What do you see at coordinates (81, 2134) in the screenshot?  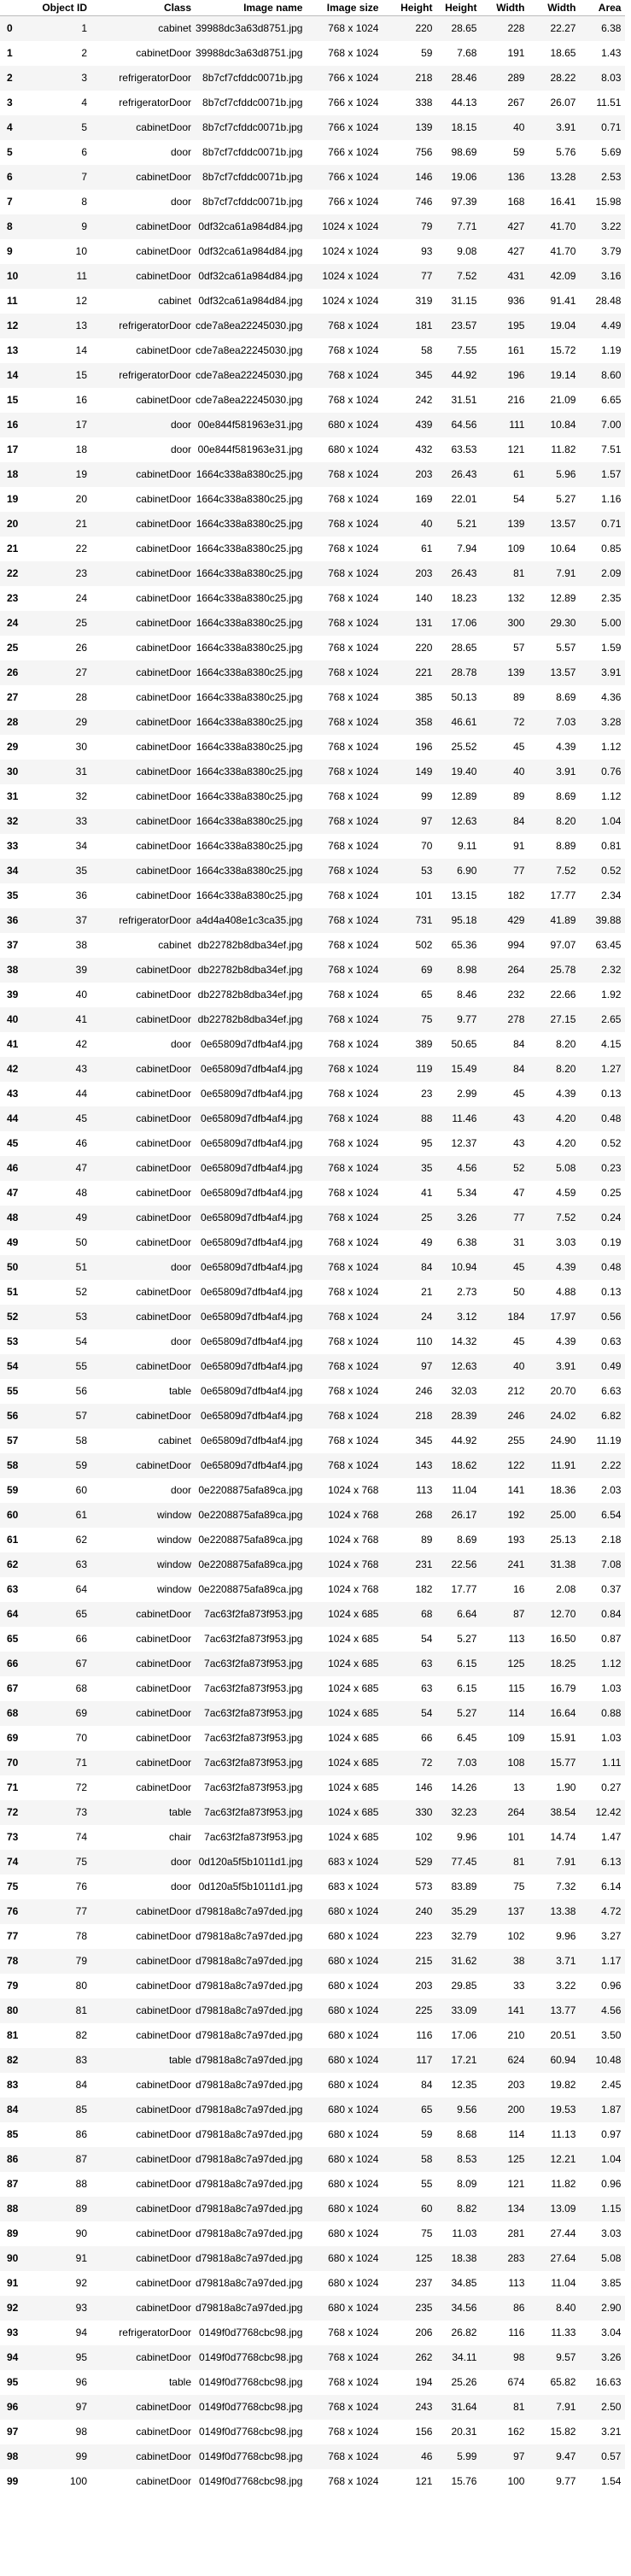 I see `object-id-cell: 86` at bounding box center [81, 2134].